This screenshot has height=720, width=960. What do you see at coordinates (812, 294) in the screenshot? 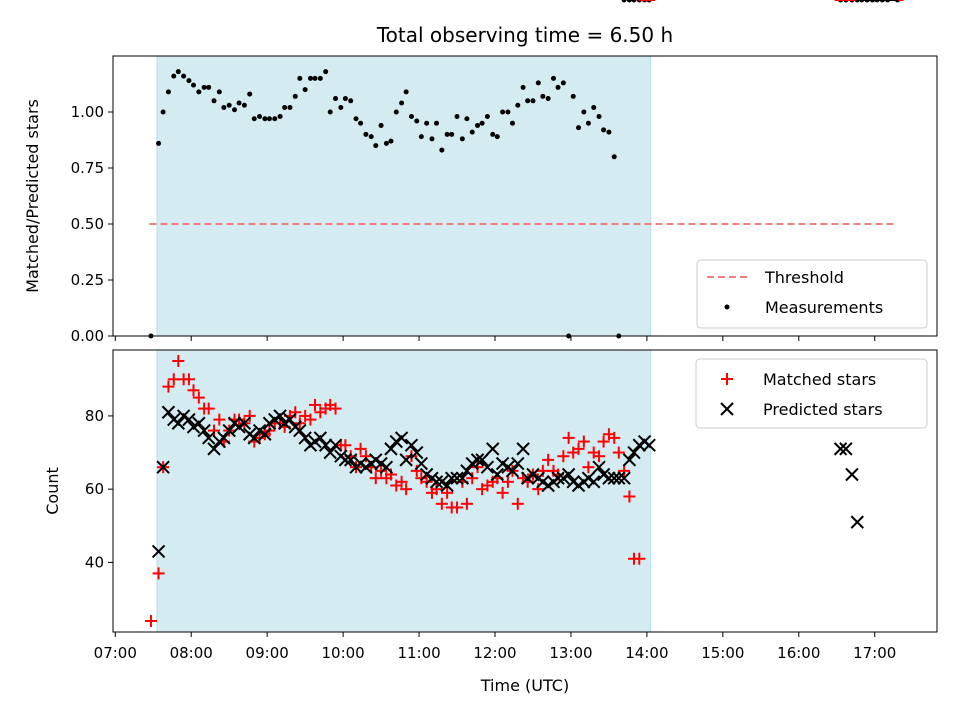
I see `top-legend: Threshold Measurements` at bounding box center [812, 294].